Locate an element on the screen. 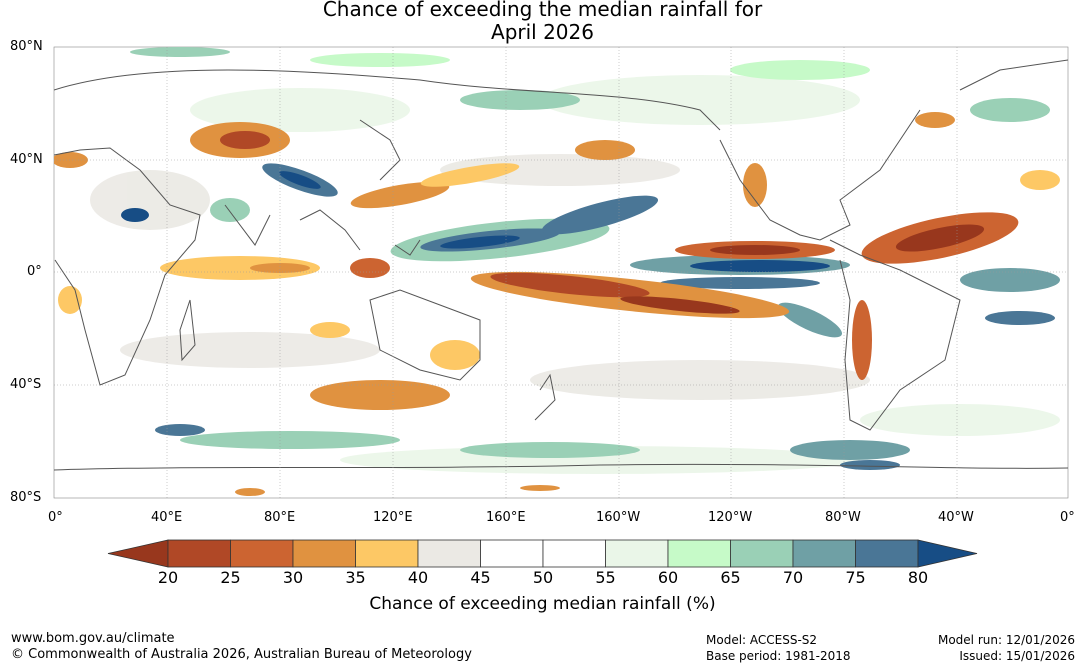 The height and width of the screenshot is (667, 1085). lon-label: 160°E is located at coordinates (506, 517).